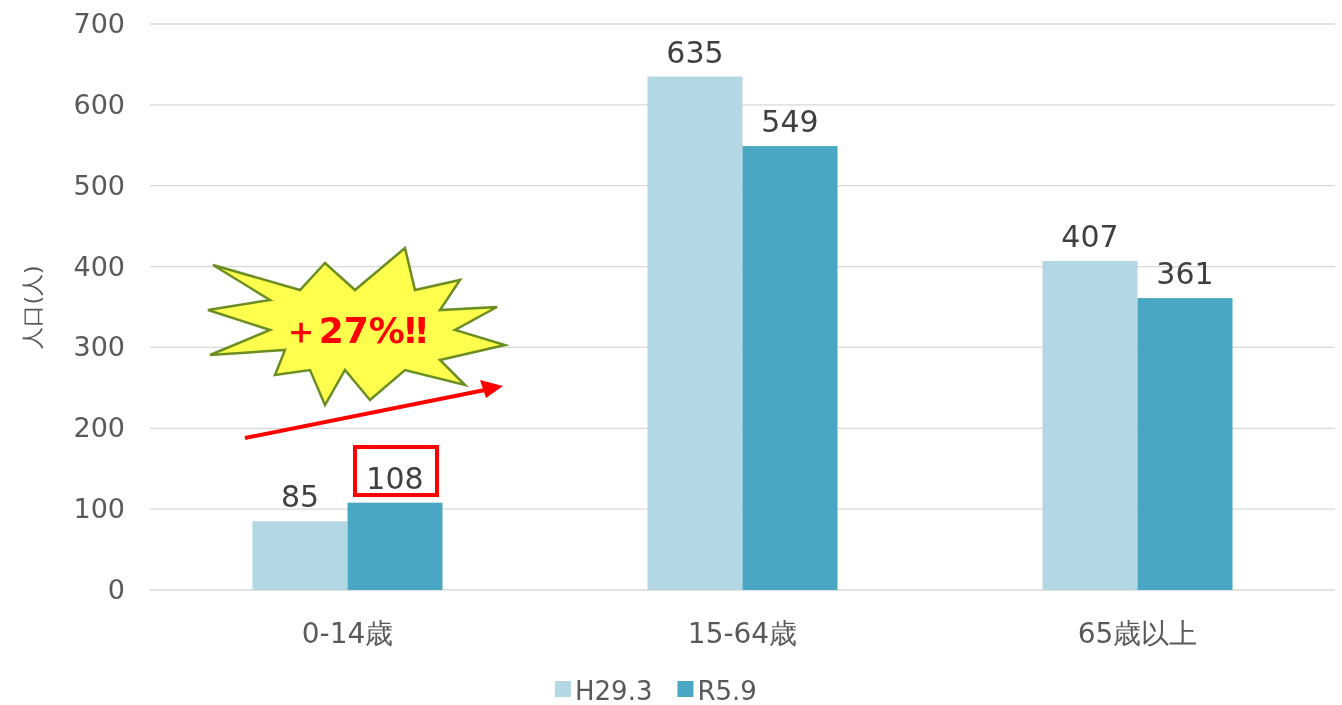 The height and width of the screenshot is (705, 1342). Describe the element at coordinates (790, 122) in the screenshot. I see `data-label: 549` at that location.